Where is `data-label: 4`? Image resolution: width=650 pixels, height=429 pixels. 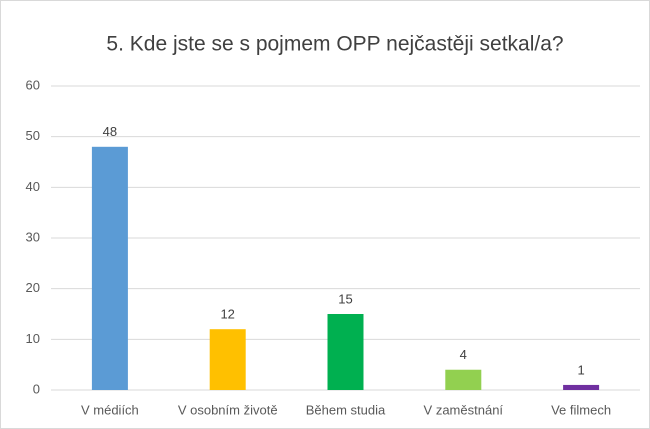
data-label: 4 is located at coordinates (463, 354).